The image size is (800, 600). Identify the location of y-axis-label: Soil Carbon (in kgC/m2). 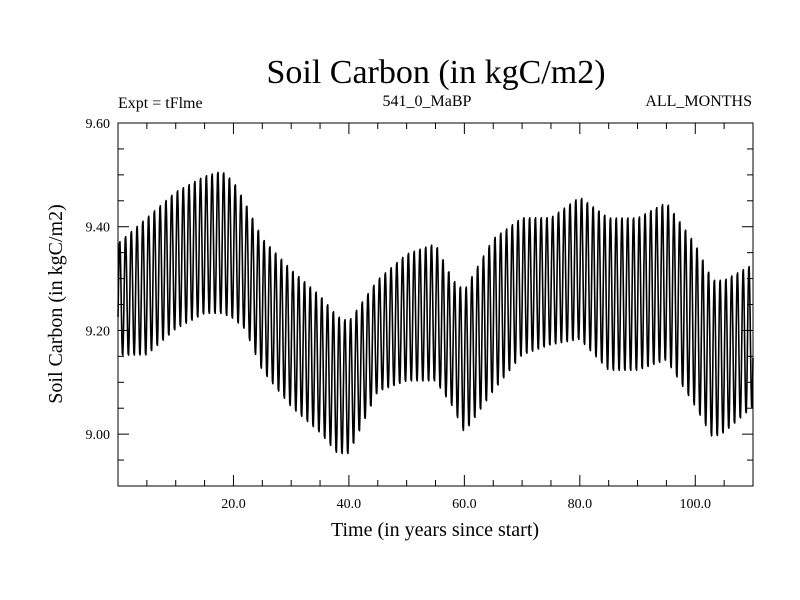
(56, 303).